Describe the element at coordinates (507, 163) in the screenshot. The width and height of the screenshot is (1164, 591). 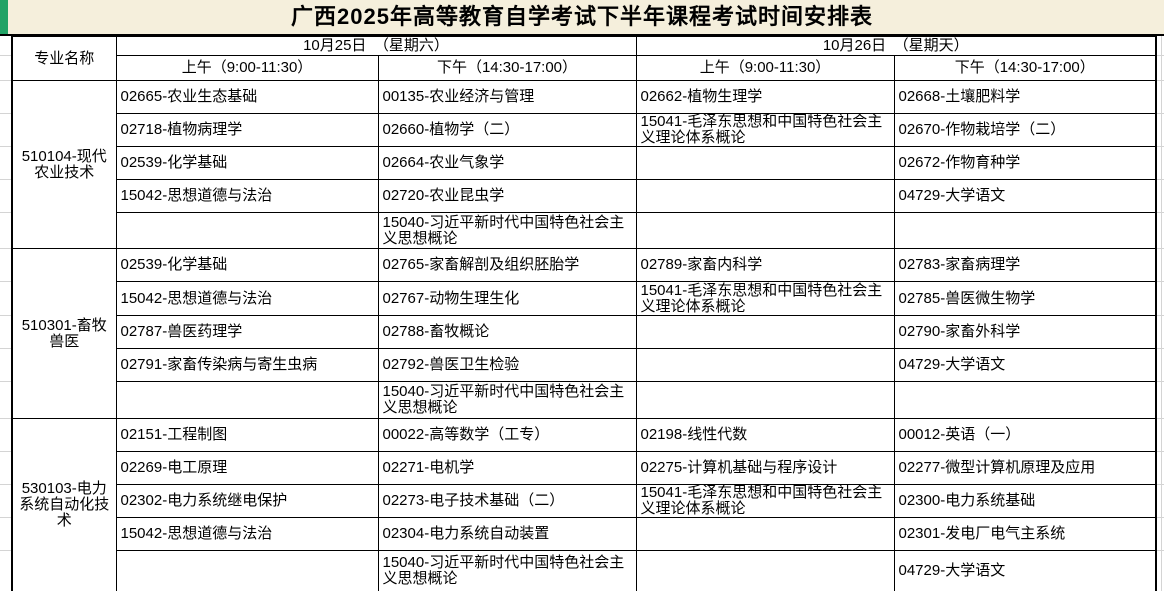
I see `course-cell: 02664-农业气象学` at that location.